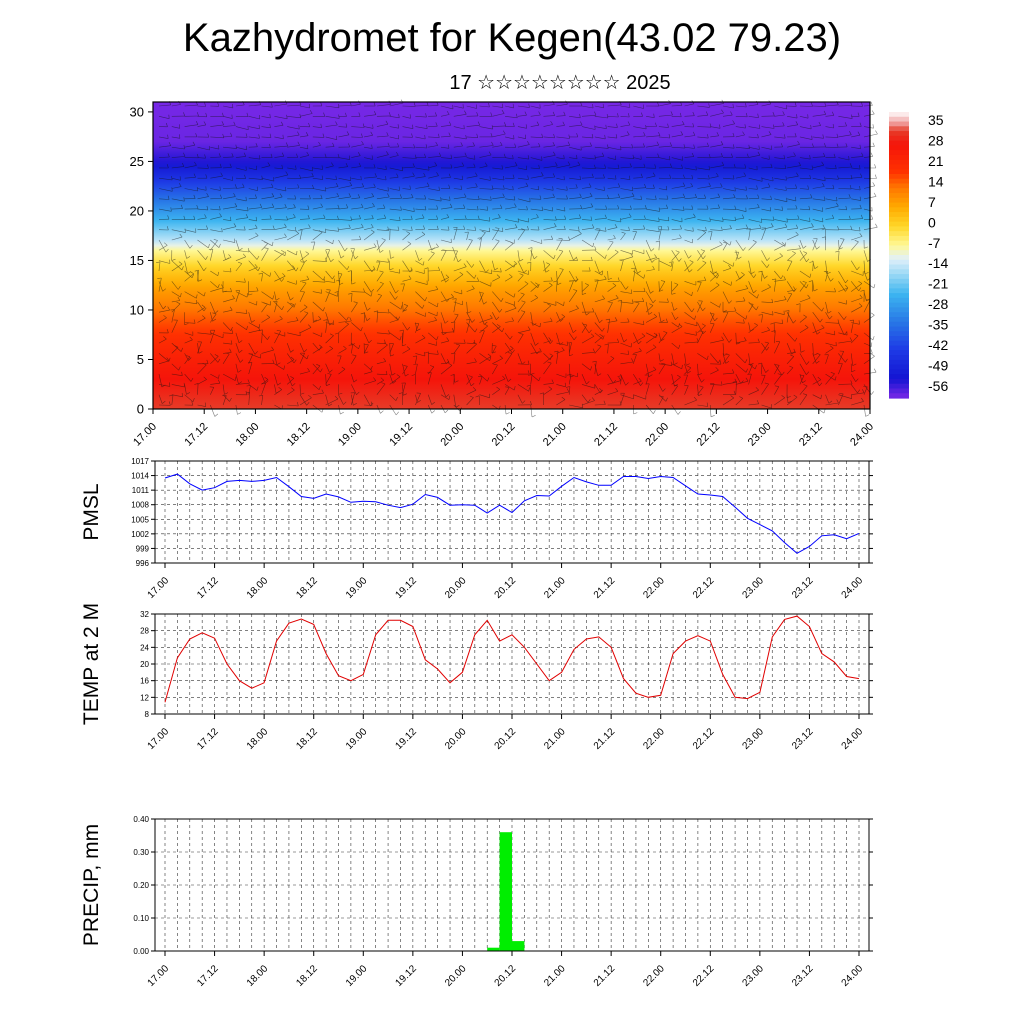 The width and height of the screenshot is (1024, 1024). What do you see at coordinates (560, 83) in the screenshot?
I see `chart-subtitle: 17 ☆☆☆☆☆☆☆☆ 2025` at bounding box center [560, 83].